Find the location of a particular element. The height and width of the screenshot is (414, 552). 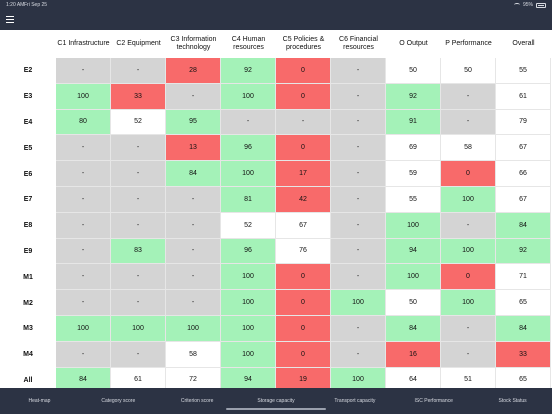

heatmap-cell: 42 is located at coordinates (303, 200).